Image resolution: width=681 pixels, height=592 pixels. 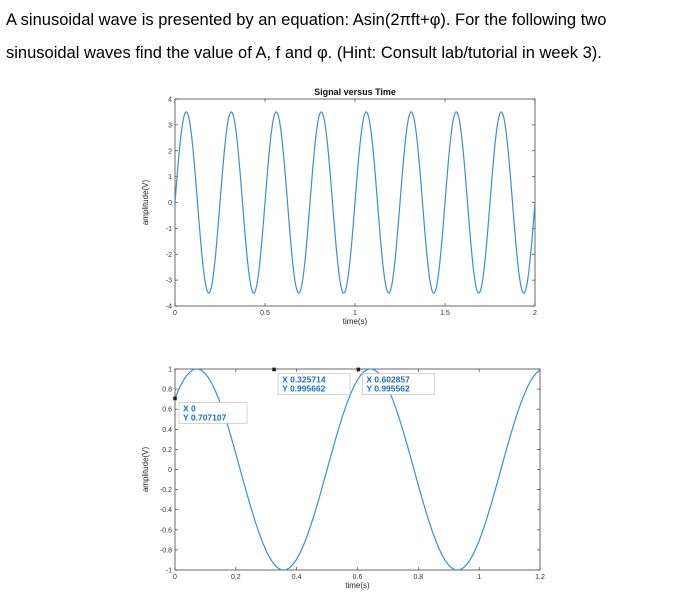 What do you see at coordinates (418, 577) in the screenshot?
I see `x-tick-label: 0.8` at bounding box center [418, 577].